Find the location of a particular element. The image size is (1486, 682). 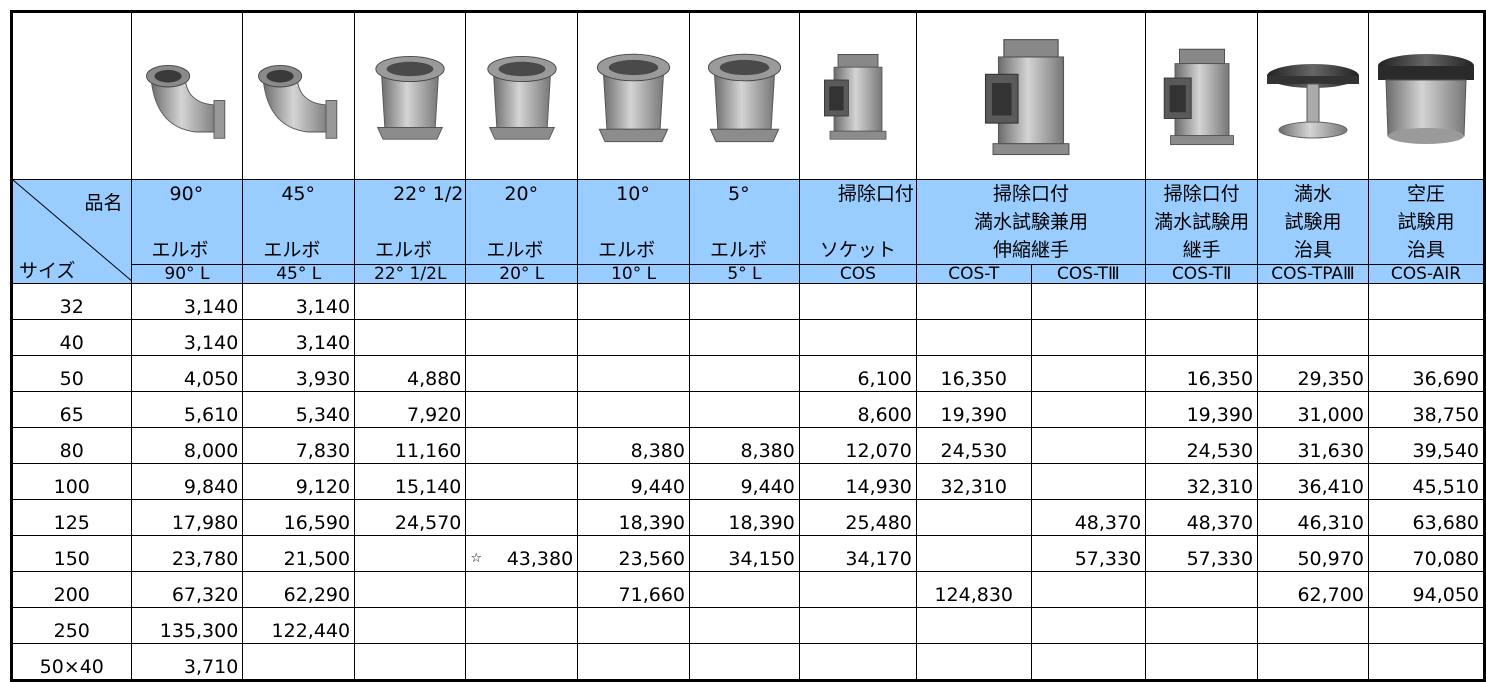

price: 5,610 is located at coordinates (211, 415).